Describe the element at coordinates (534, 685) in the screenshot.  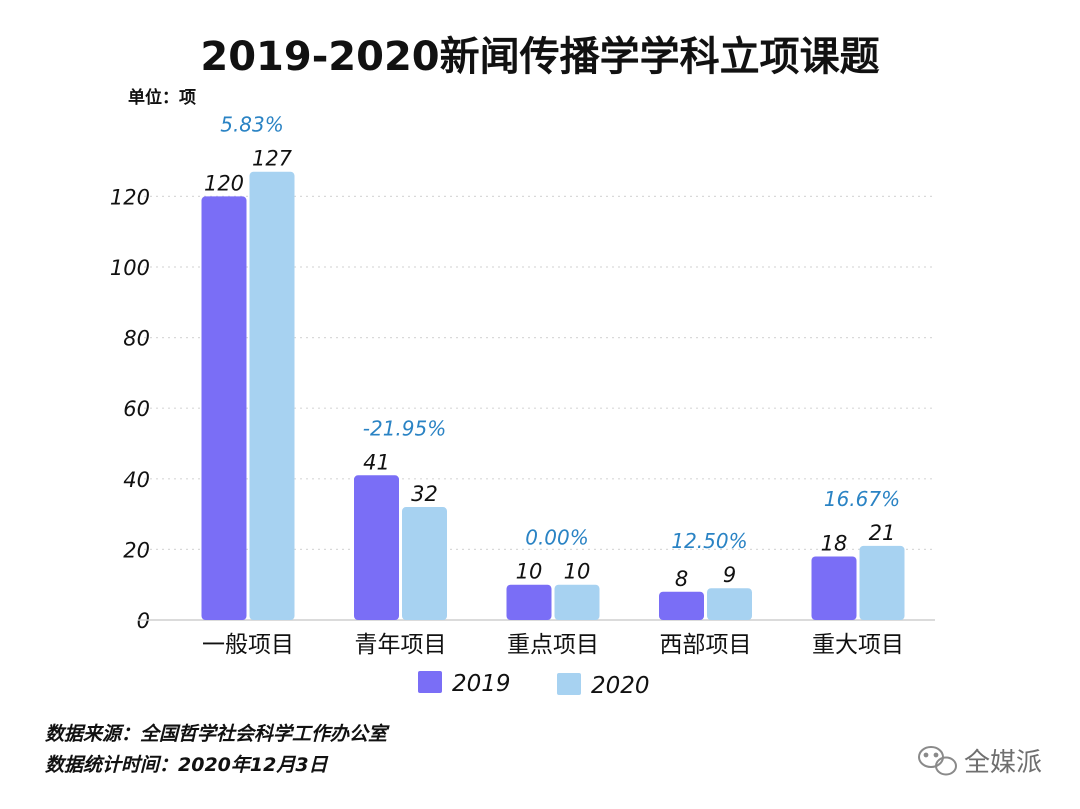
I see `legend: 2019 2020` at that location.